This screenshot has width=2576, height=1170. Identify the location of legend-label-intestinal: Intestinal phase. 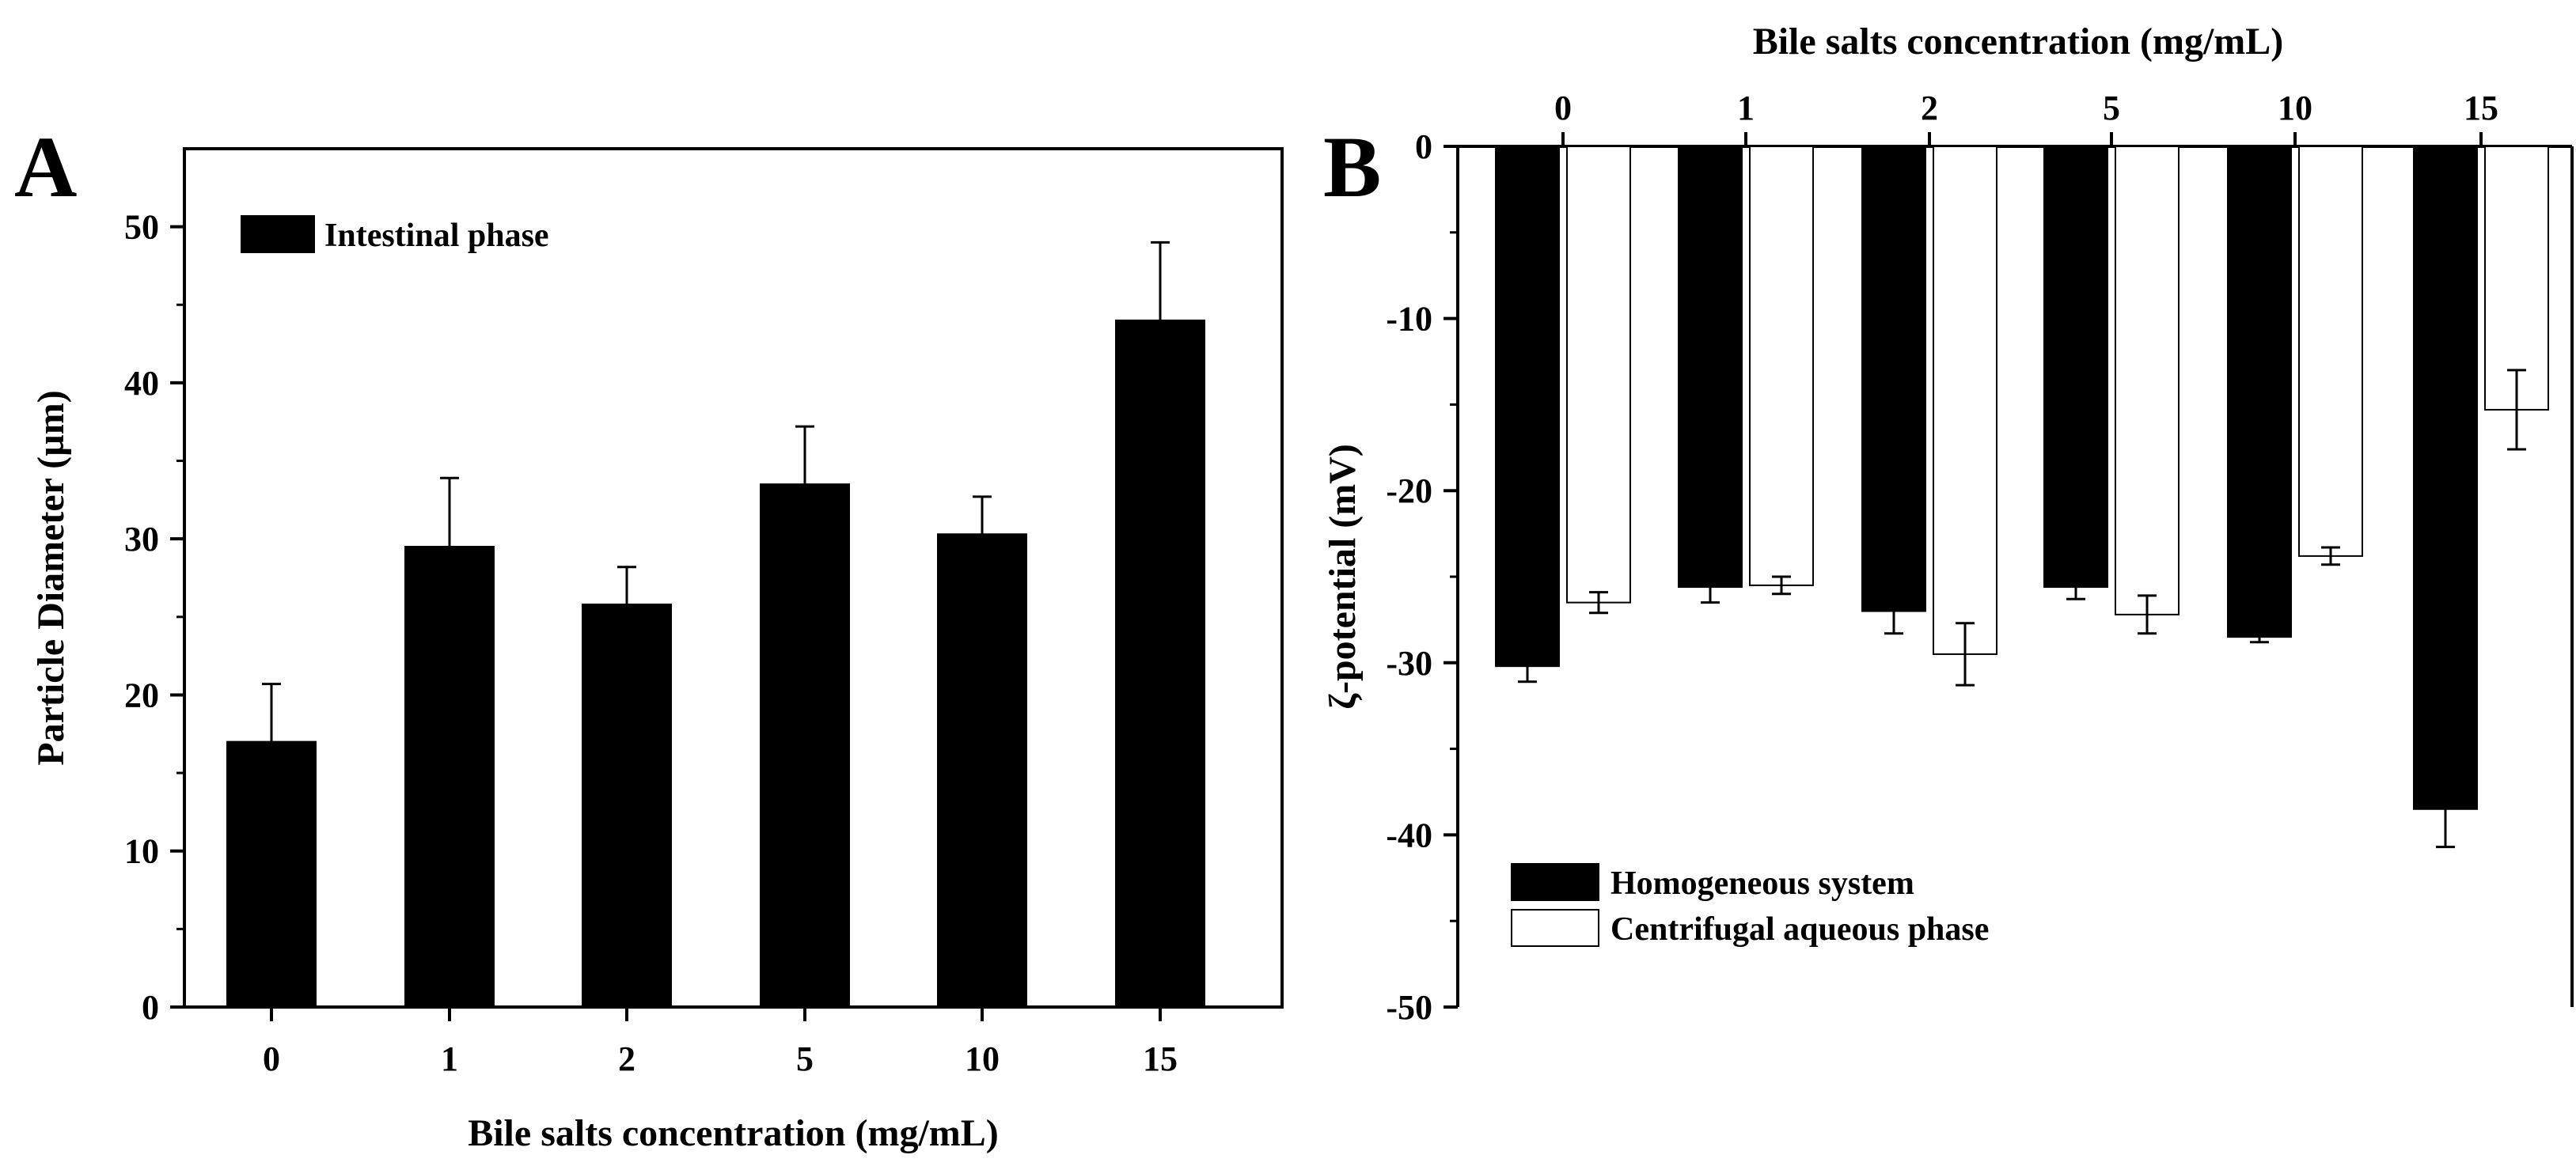
(436, 236).